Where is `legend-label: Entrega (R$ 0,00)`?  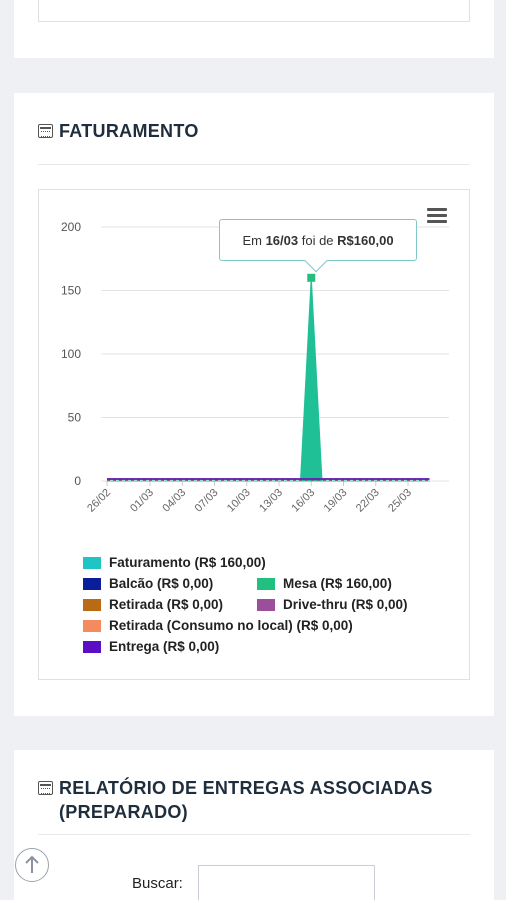
legend-label: Entrega (R$ 0,00) is located at coordinates (164, 646).